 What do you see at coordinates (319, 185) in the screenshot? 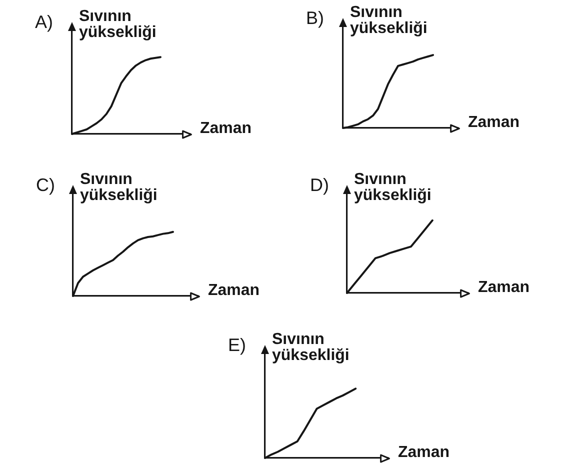
I see `chart-title: D)` at bounding box center [319, 185].